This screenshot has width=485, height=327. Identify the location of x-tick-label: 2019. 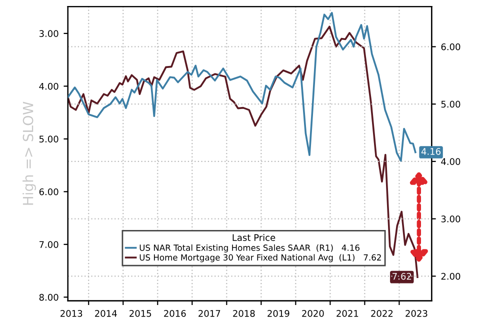
(279, 313).